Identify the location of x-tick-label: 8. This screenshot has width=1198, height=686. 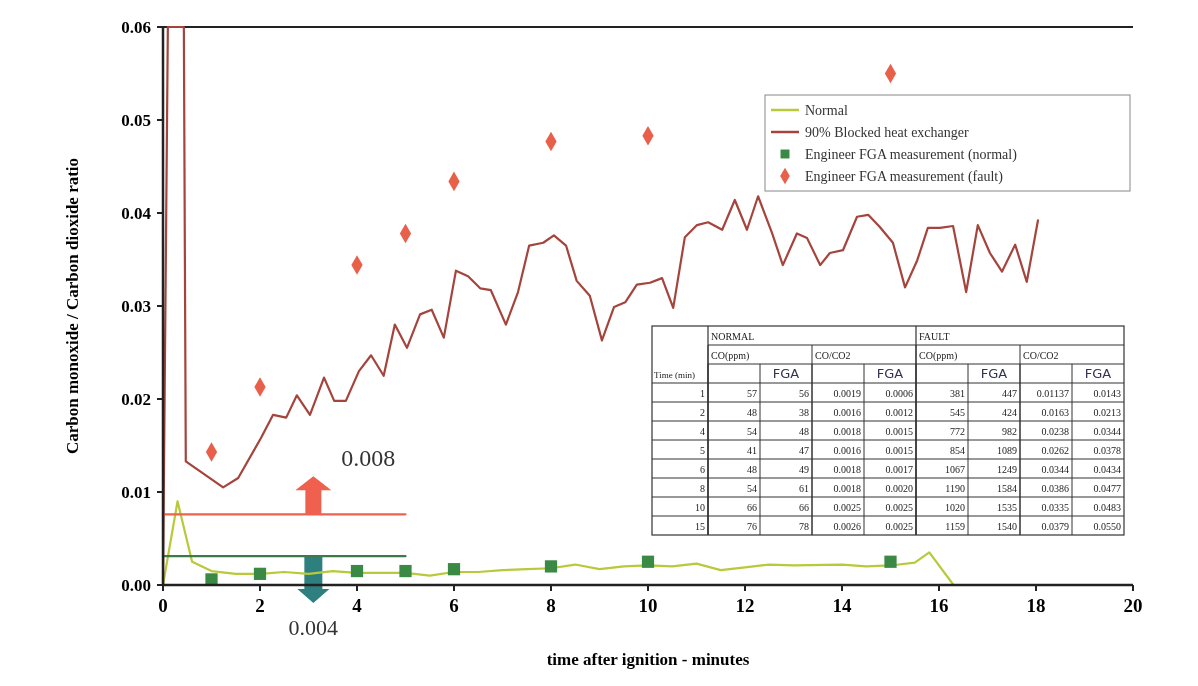
(551, 605).